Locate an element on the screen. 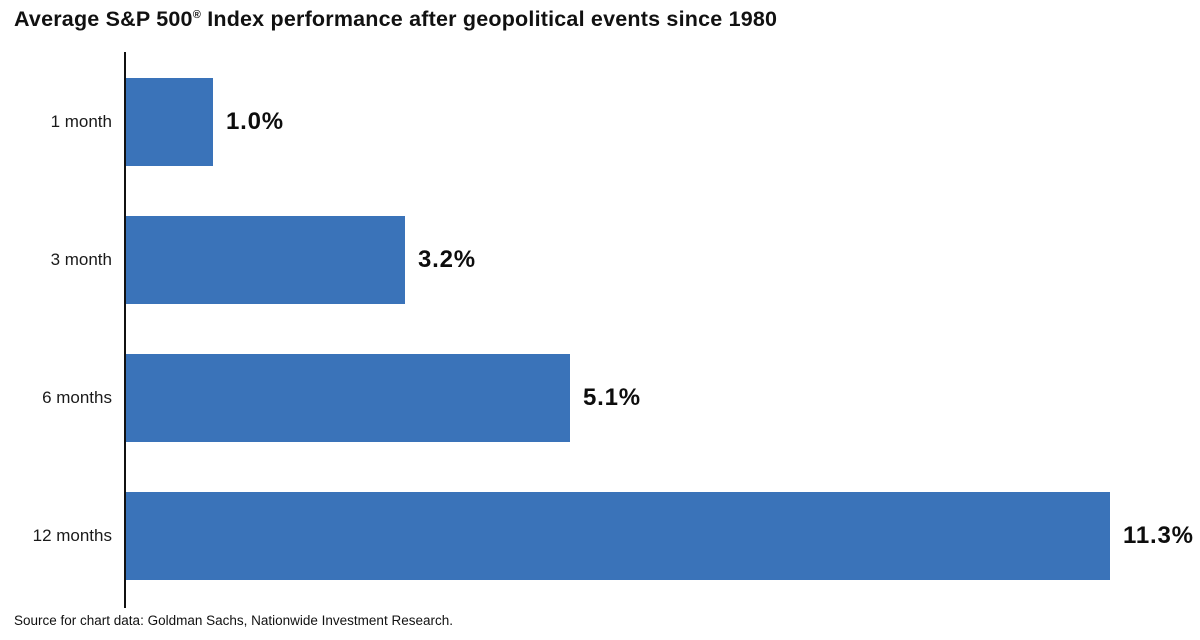 Image resolution: width=1200 pixels, height=640 pixels. category-label: 1 month is located at coordinates (81, 121).